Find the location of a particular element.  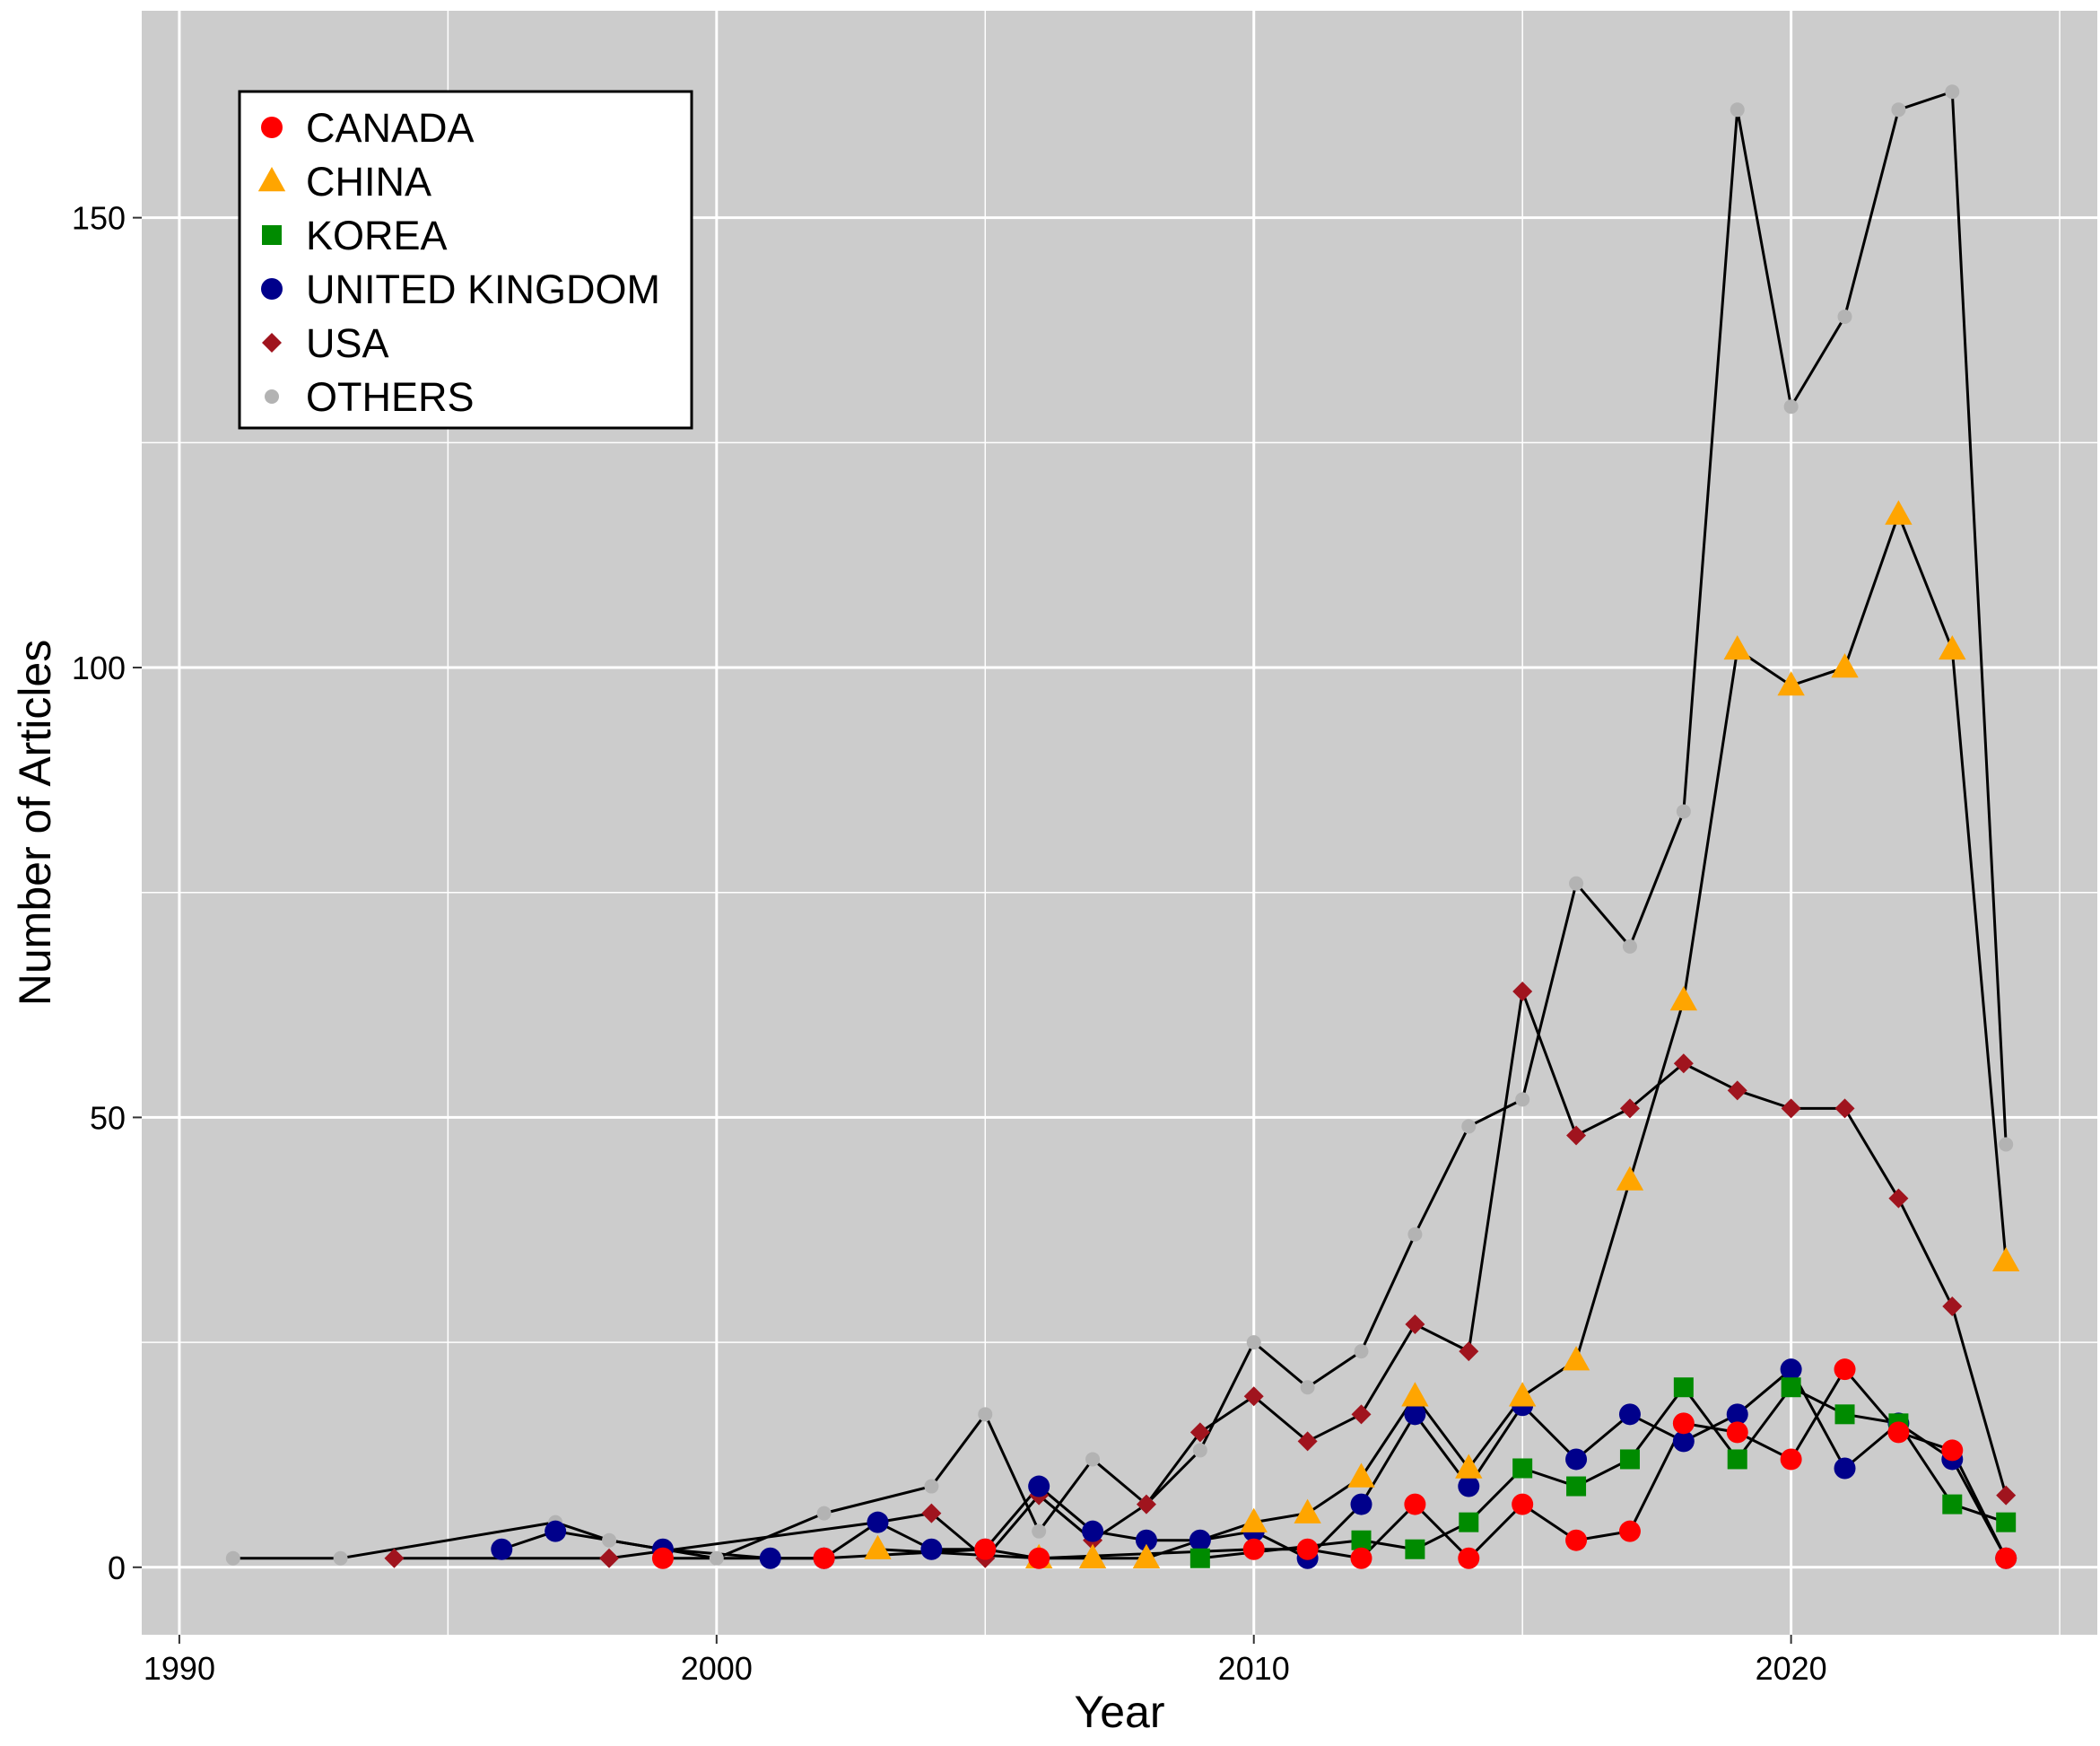

x-tick-label: 1990 is located at coordinates (180, 1668).